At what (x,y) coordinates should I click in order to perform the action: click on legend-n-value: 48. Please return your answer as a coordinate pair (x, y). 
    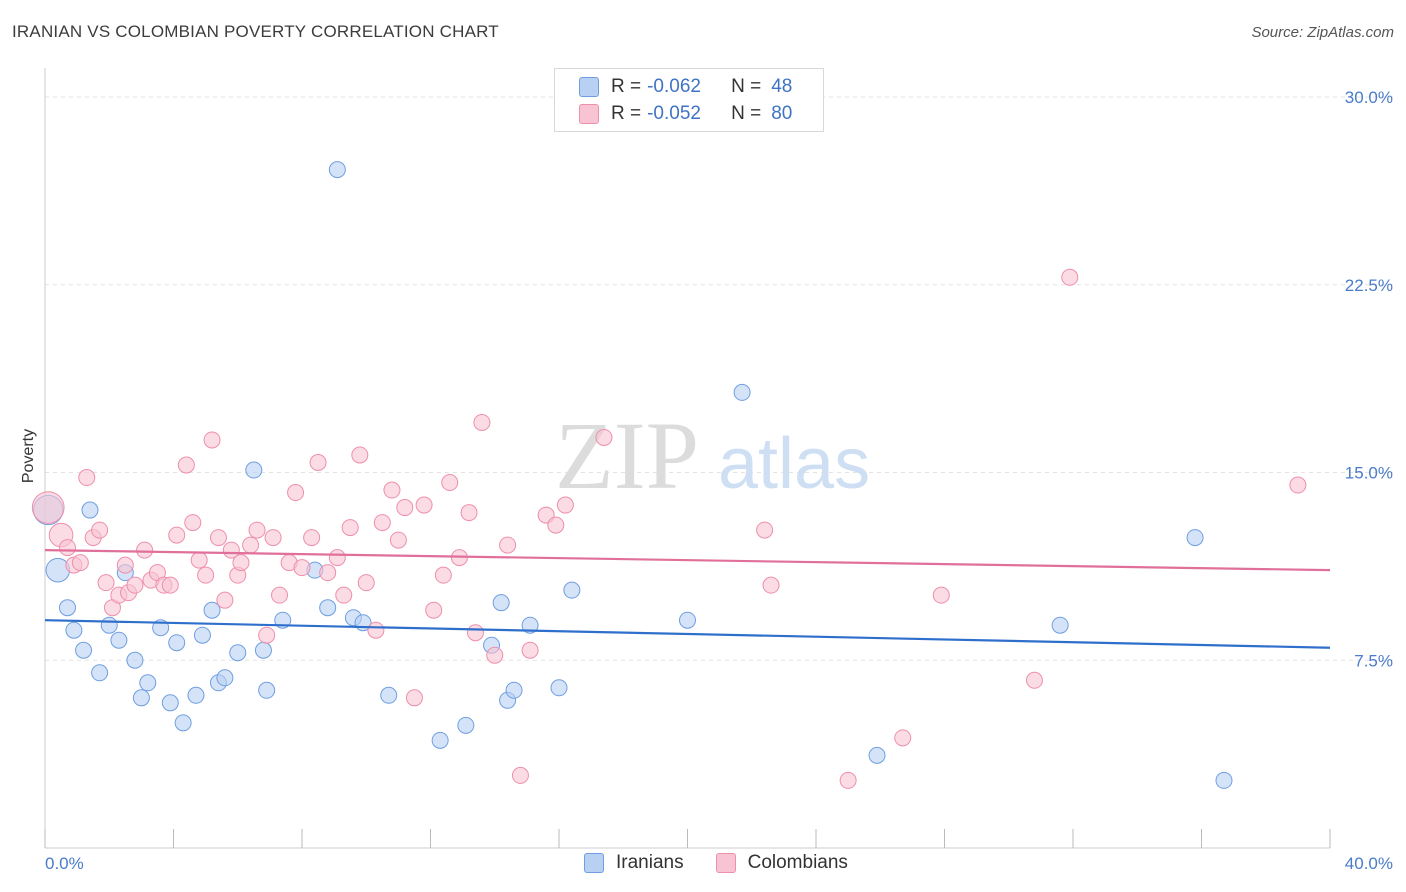
    Looking at the image, I should click on (782, 86).